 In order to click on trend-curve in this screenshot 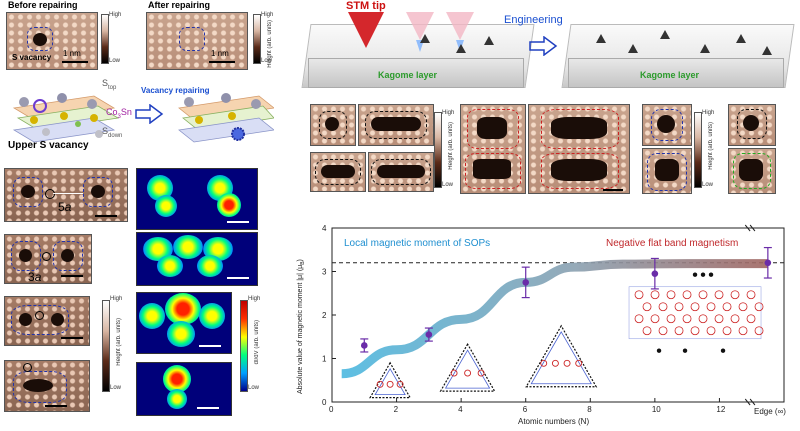, I will do `click(554, 319)`.